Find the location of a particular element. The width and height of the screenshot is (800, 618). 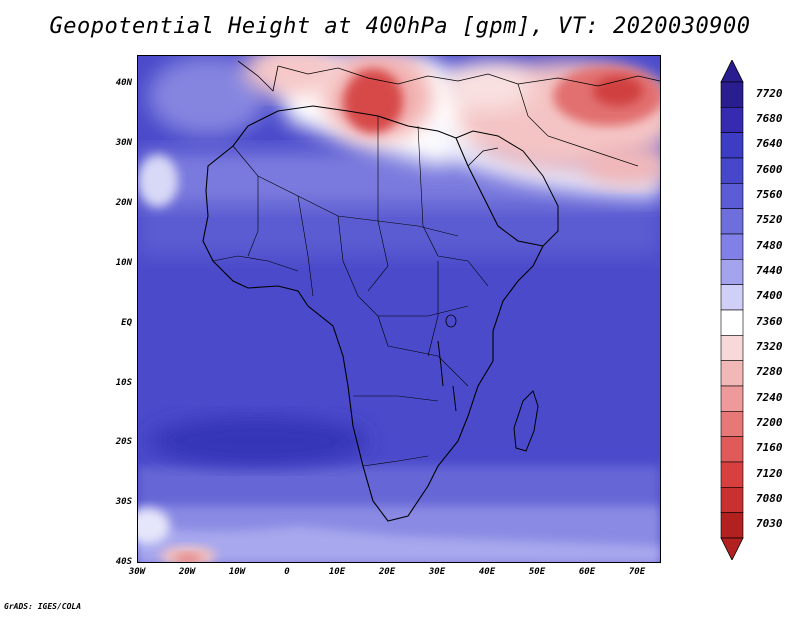

lon-label-40e: 40E is located at coordinates (487, 572).